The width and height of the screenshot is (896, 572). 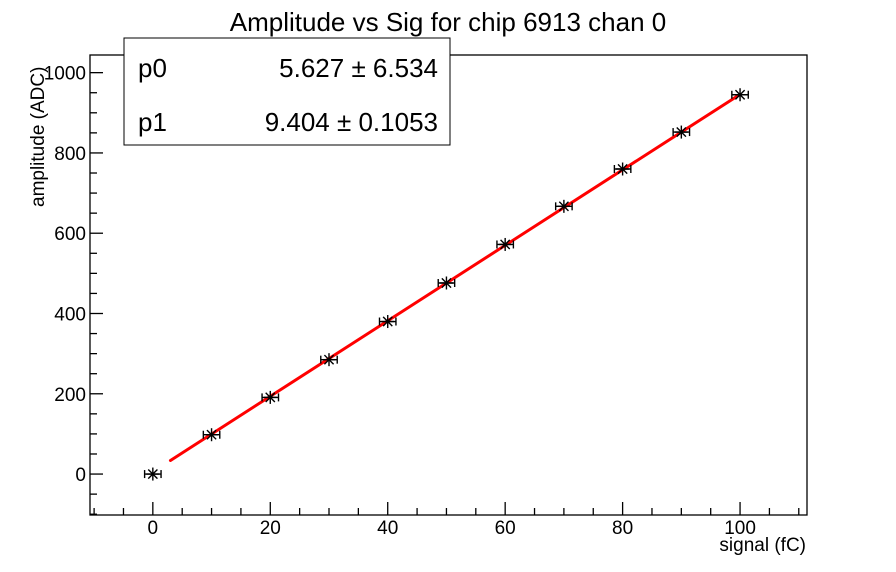 What do you see at coordinates (38, 137) in the screenshot?
I see `y-axis-title: amplitude (ADC)` at bounding box center [38, 137].